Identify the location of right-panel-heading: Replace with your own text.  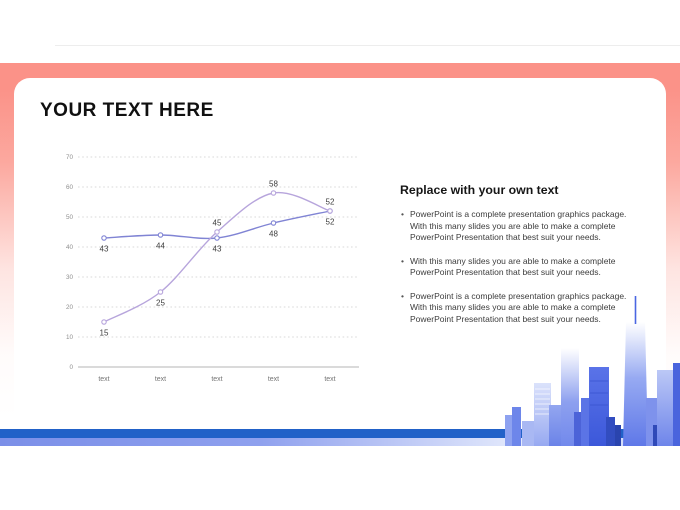
(479, 190).